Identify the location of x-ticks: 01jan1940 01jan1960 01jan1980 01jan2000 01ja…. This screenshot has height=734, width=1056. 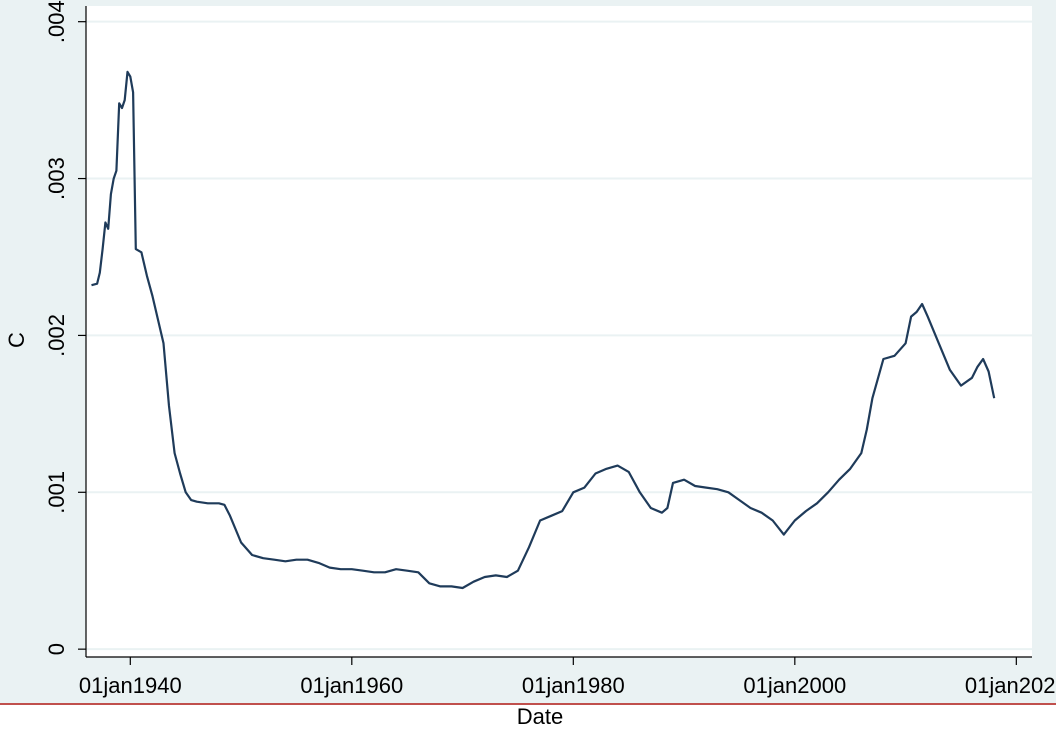
(567, 677).